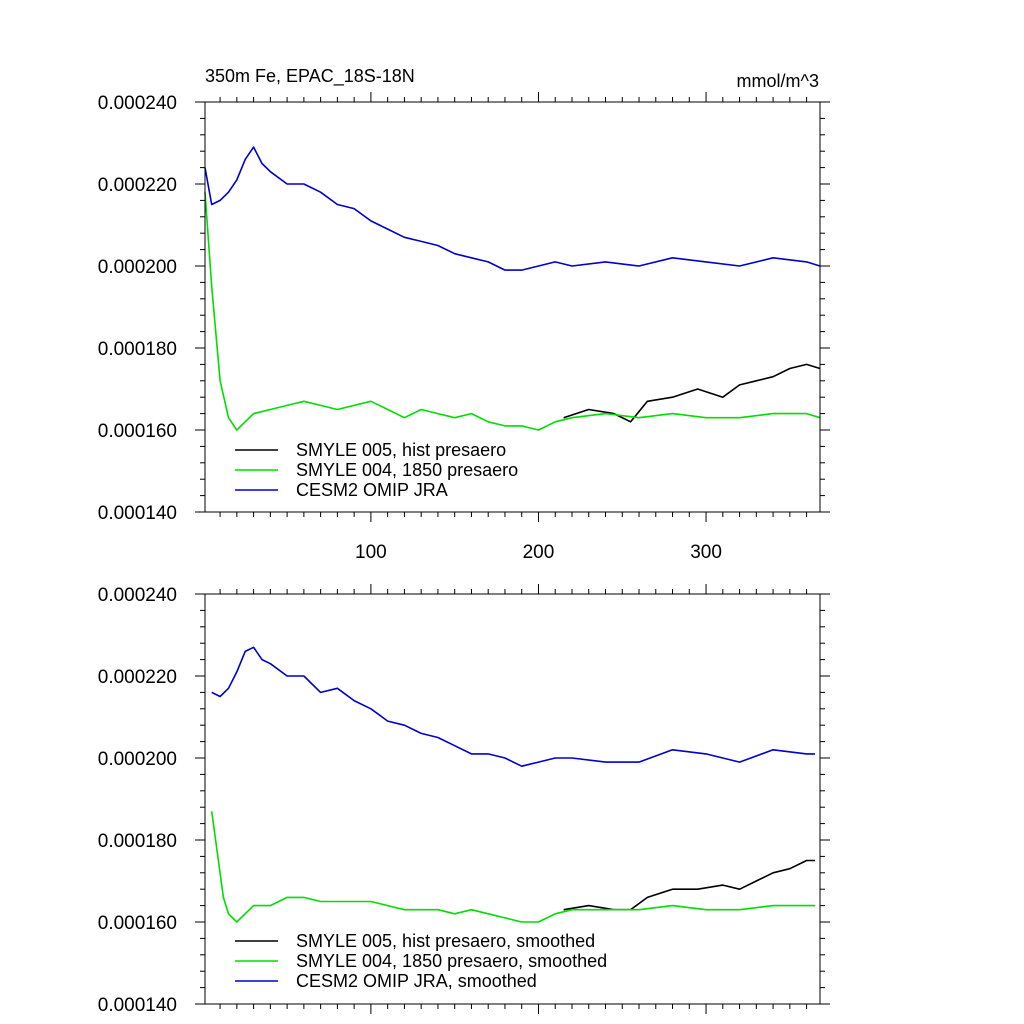 The image size is (1024, 1024). Describe the element at coordinates (371, 552) in the screenshot. I see `x-tick-label: 100` at that location.